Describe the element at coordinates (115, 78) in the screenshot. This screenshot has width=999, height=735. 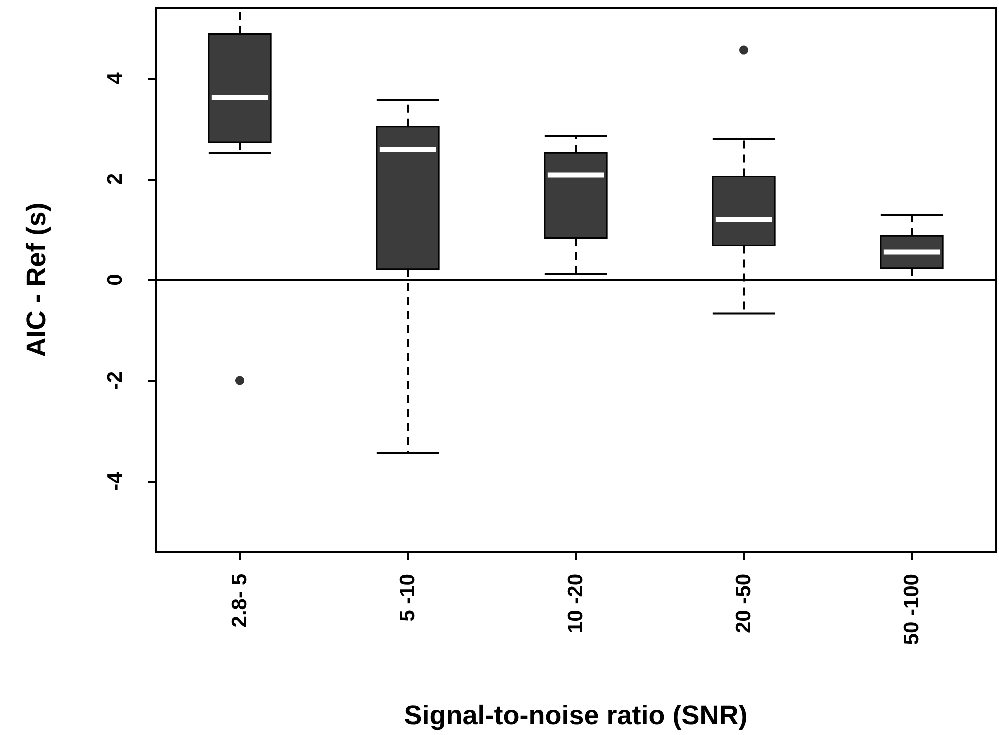
I see `y-tick-label: 4` at that location.